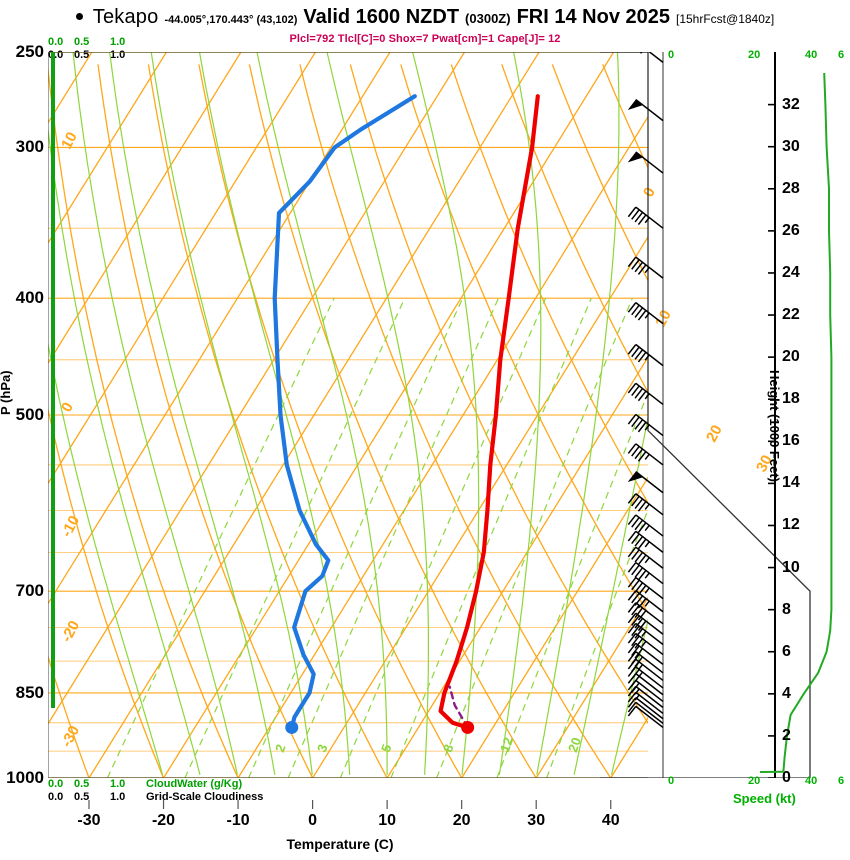 This screenshot has height=860, width=850. Describe the element at coordinates (387, 820) in the screenshot. I see `temperature-tick-10: 10` at that location.